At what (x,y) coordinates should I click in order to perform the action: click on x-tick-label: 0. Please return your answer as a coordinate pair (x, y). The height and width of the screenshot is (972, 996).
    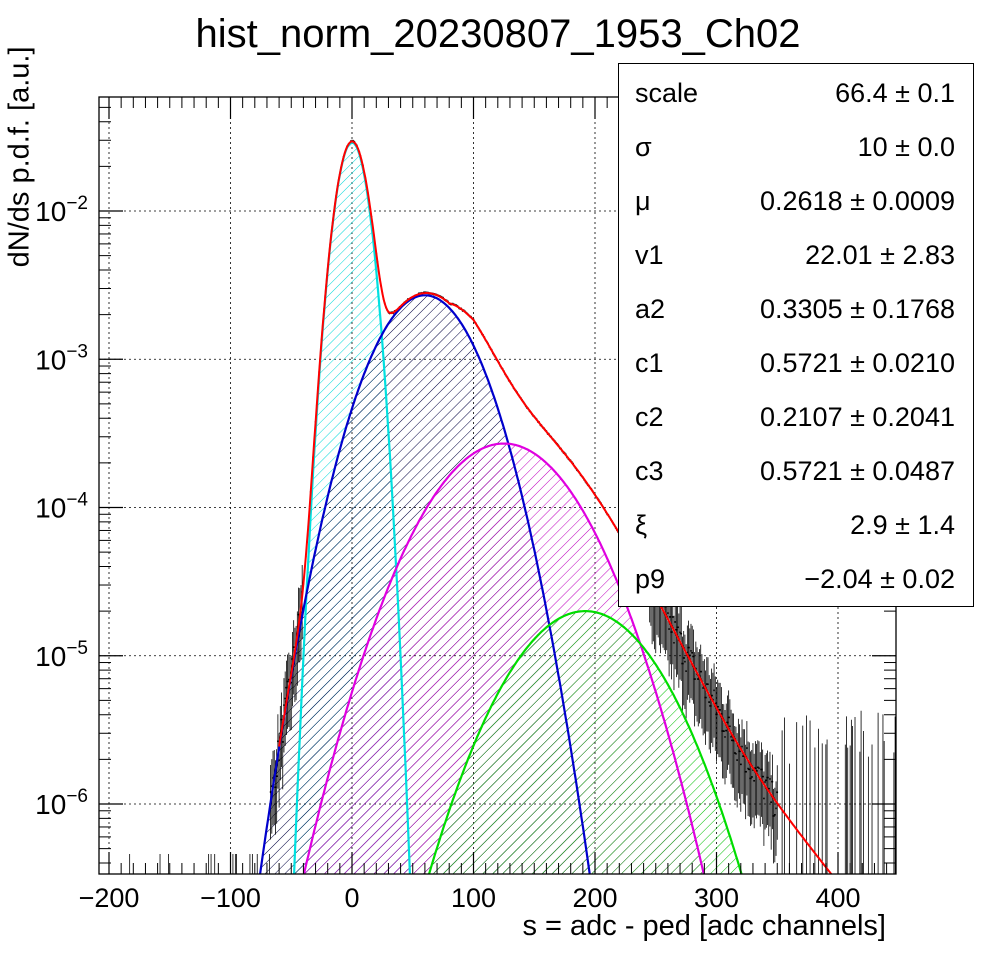
    Looking at the image, I should click on (351, 898).